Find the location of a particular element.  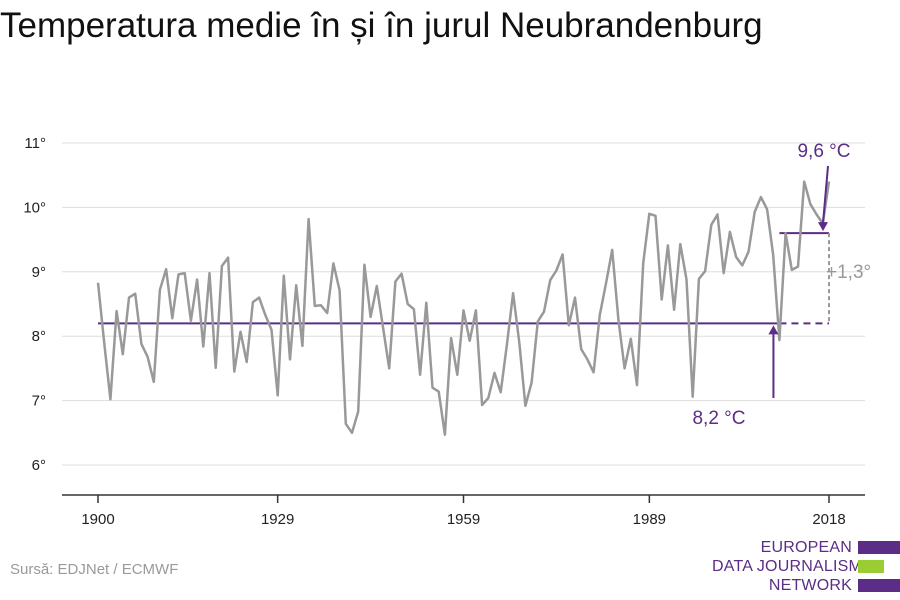

recent-arrow-shaft is located at coordinates (825, 194).